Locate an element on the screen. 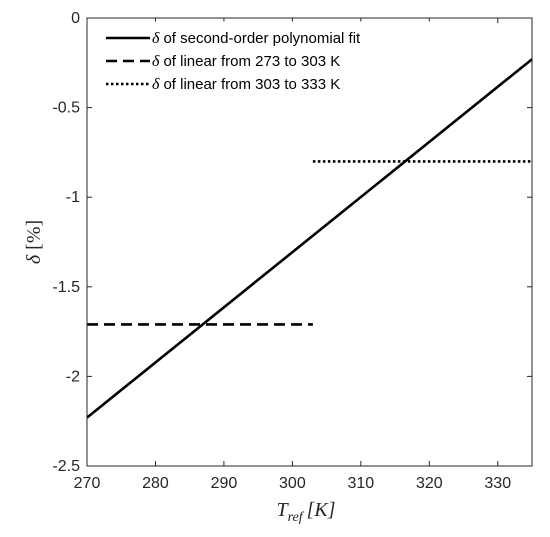 This screenshot has width=550, height=537. legend-label-2: δ of linear from 273 to 303 K is located at coordinates (246, 61).